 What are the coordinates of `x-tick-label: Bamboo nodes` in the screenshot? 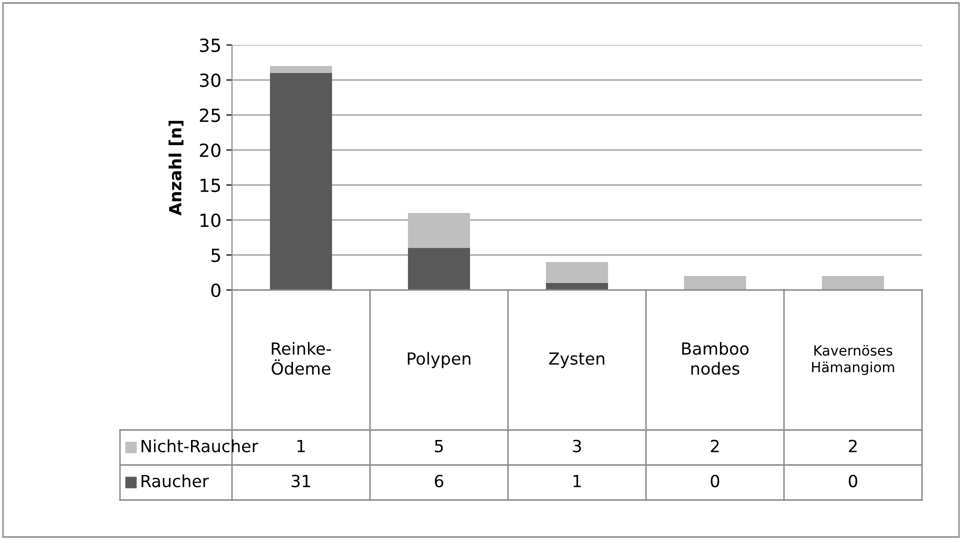 It's located at (715, 358).